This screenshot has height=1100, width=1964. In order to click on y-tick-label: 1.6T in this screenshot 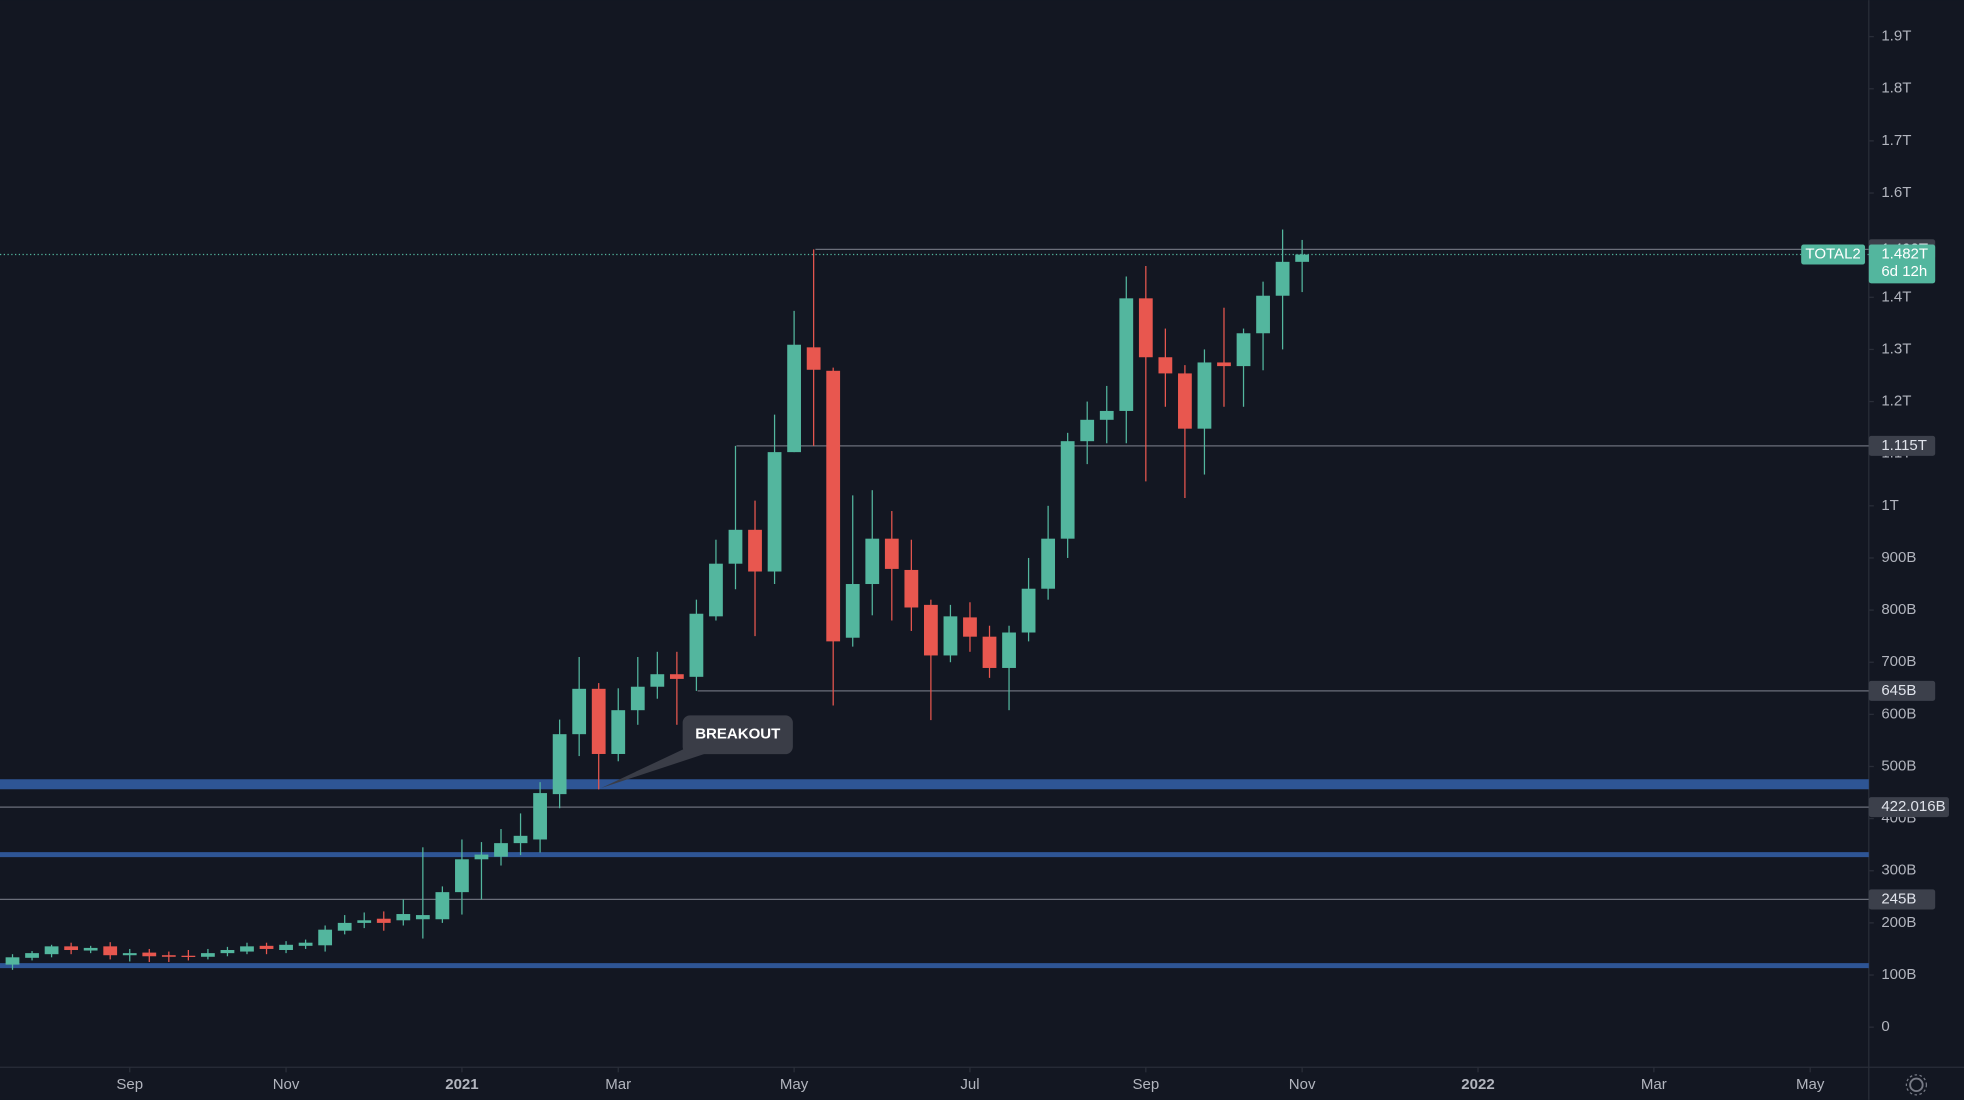, I will do `click(1896, 192)`.